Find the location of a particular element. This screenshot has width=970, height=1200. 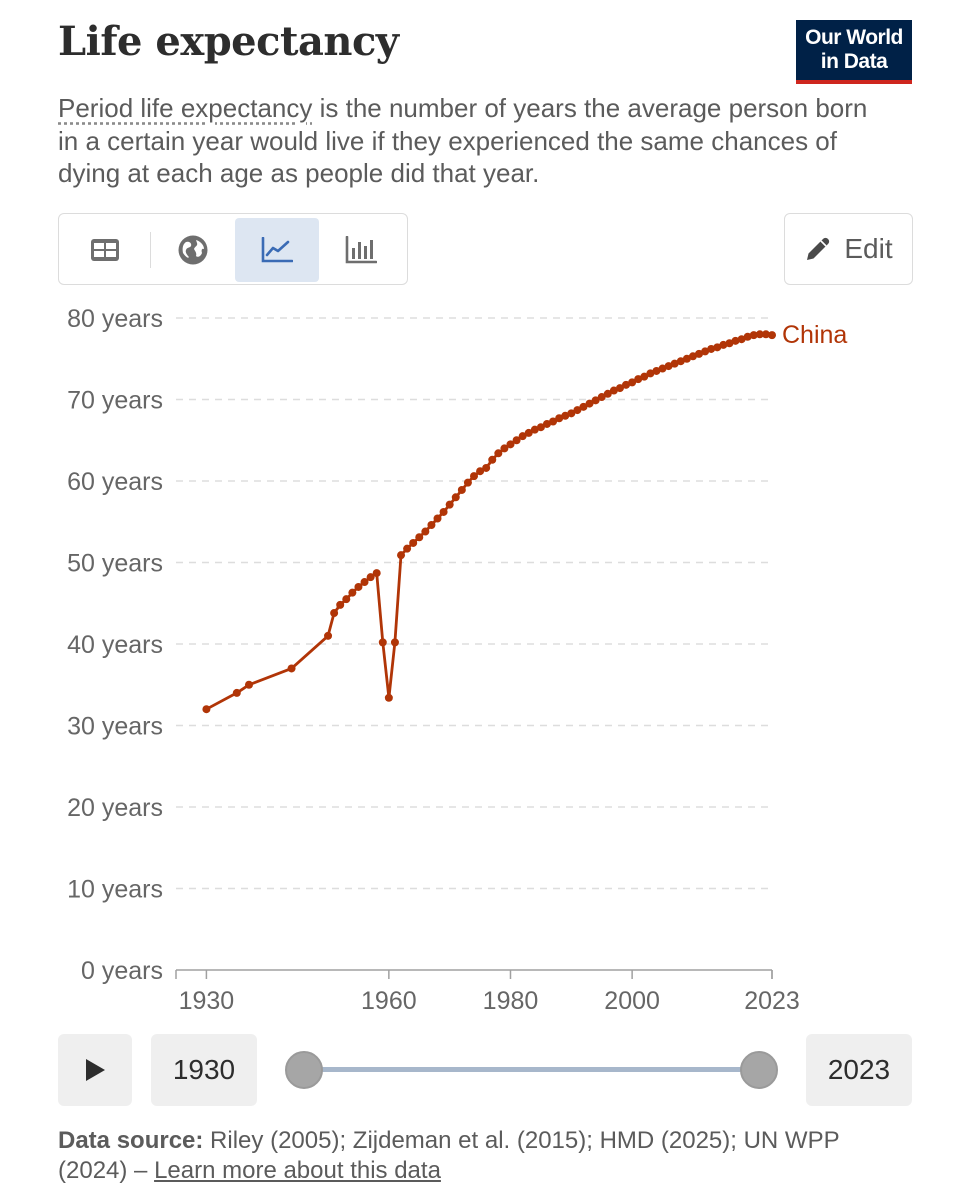

view-toolbar is located at coordinates (233, 249).